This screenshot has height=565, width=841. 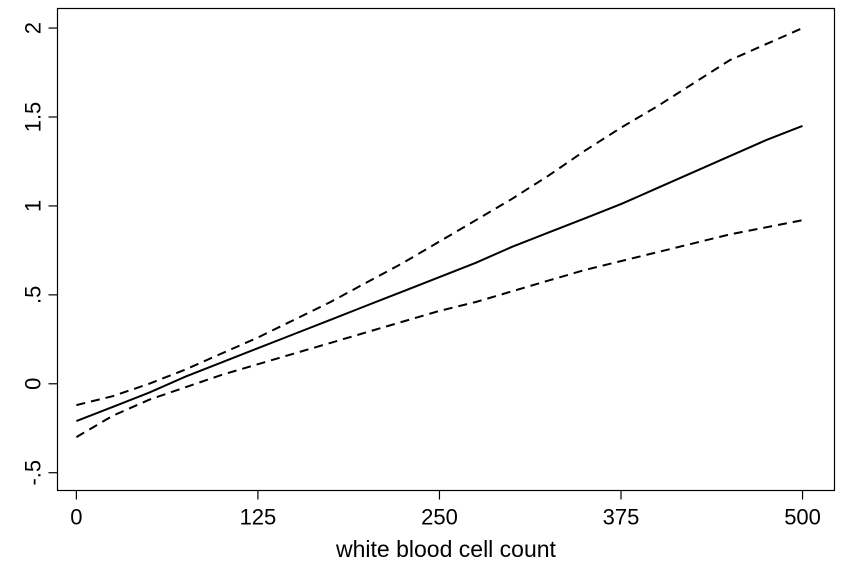 I want to click on x-axis: 0 125 250 375 500, so click(x=445, y=510).